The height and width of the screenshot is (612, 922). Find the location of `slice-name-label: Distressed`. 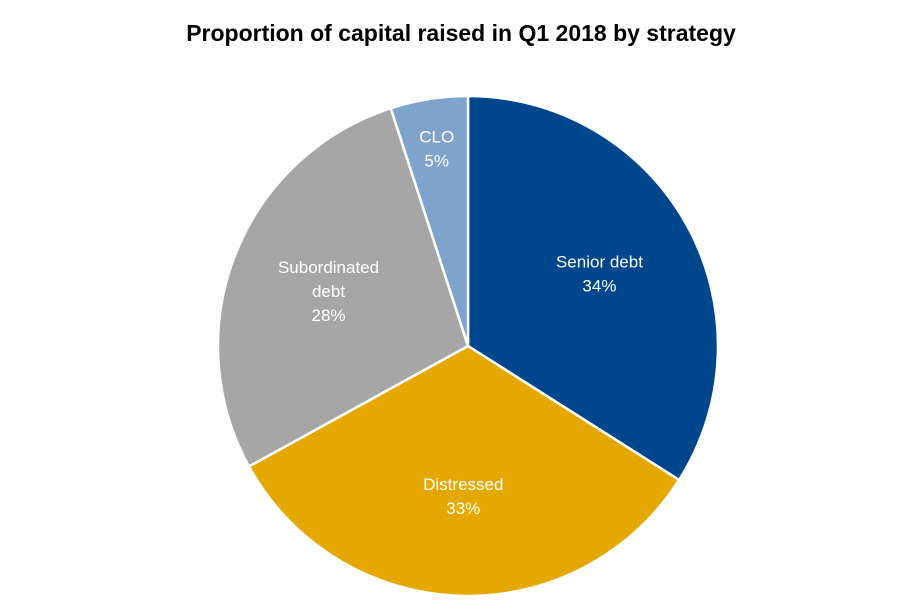

slice-name-label: Distressed is located at coordinates (463, 484).